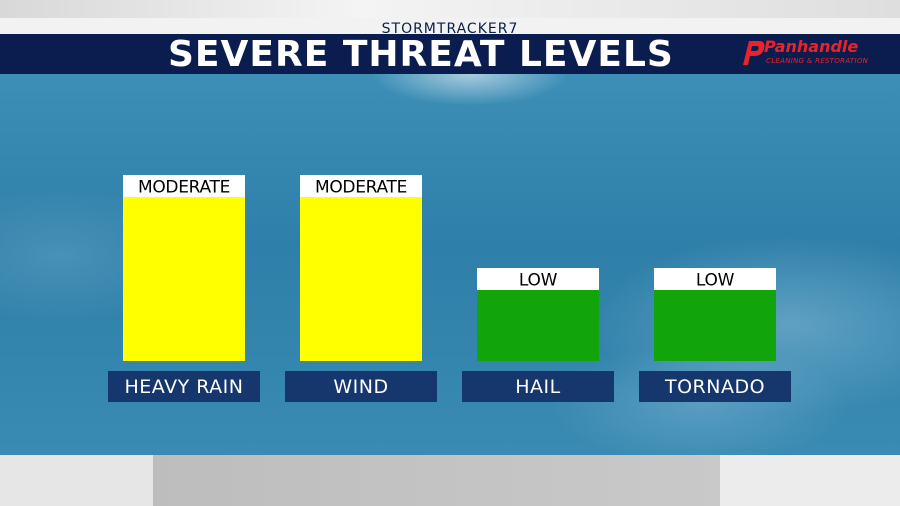 Image resolution: width=900 pixels, height=506 pixels. Describe the element at coordinates (754, 53) in the screenshot. I see `sponsor-p-mark-icon` at that location.